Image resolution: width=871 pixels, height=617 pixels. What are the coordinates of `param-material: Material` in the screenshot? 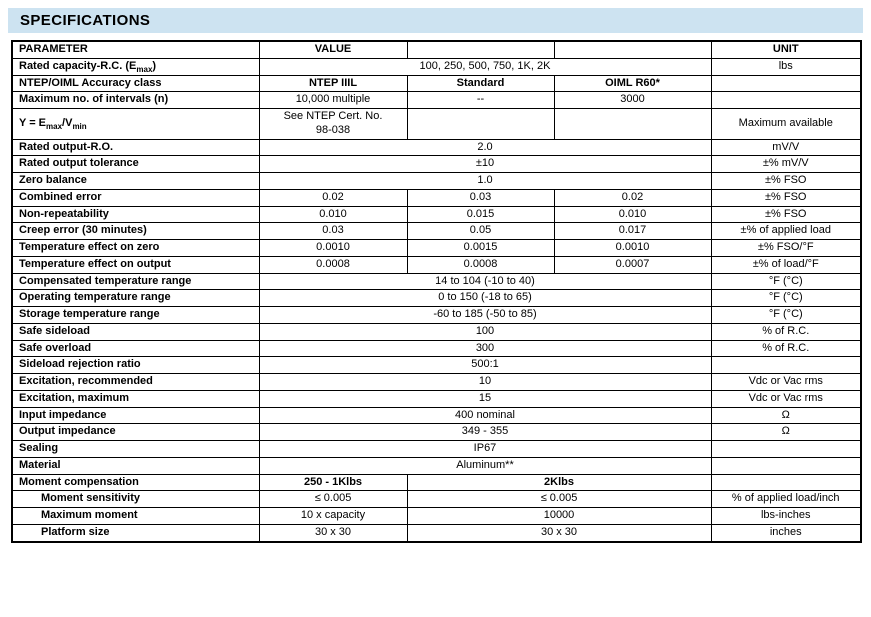 It's located at (135, 465).